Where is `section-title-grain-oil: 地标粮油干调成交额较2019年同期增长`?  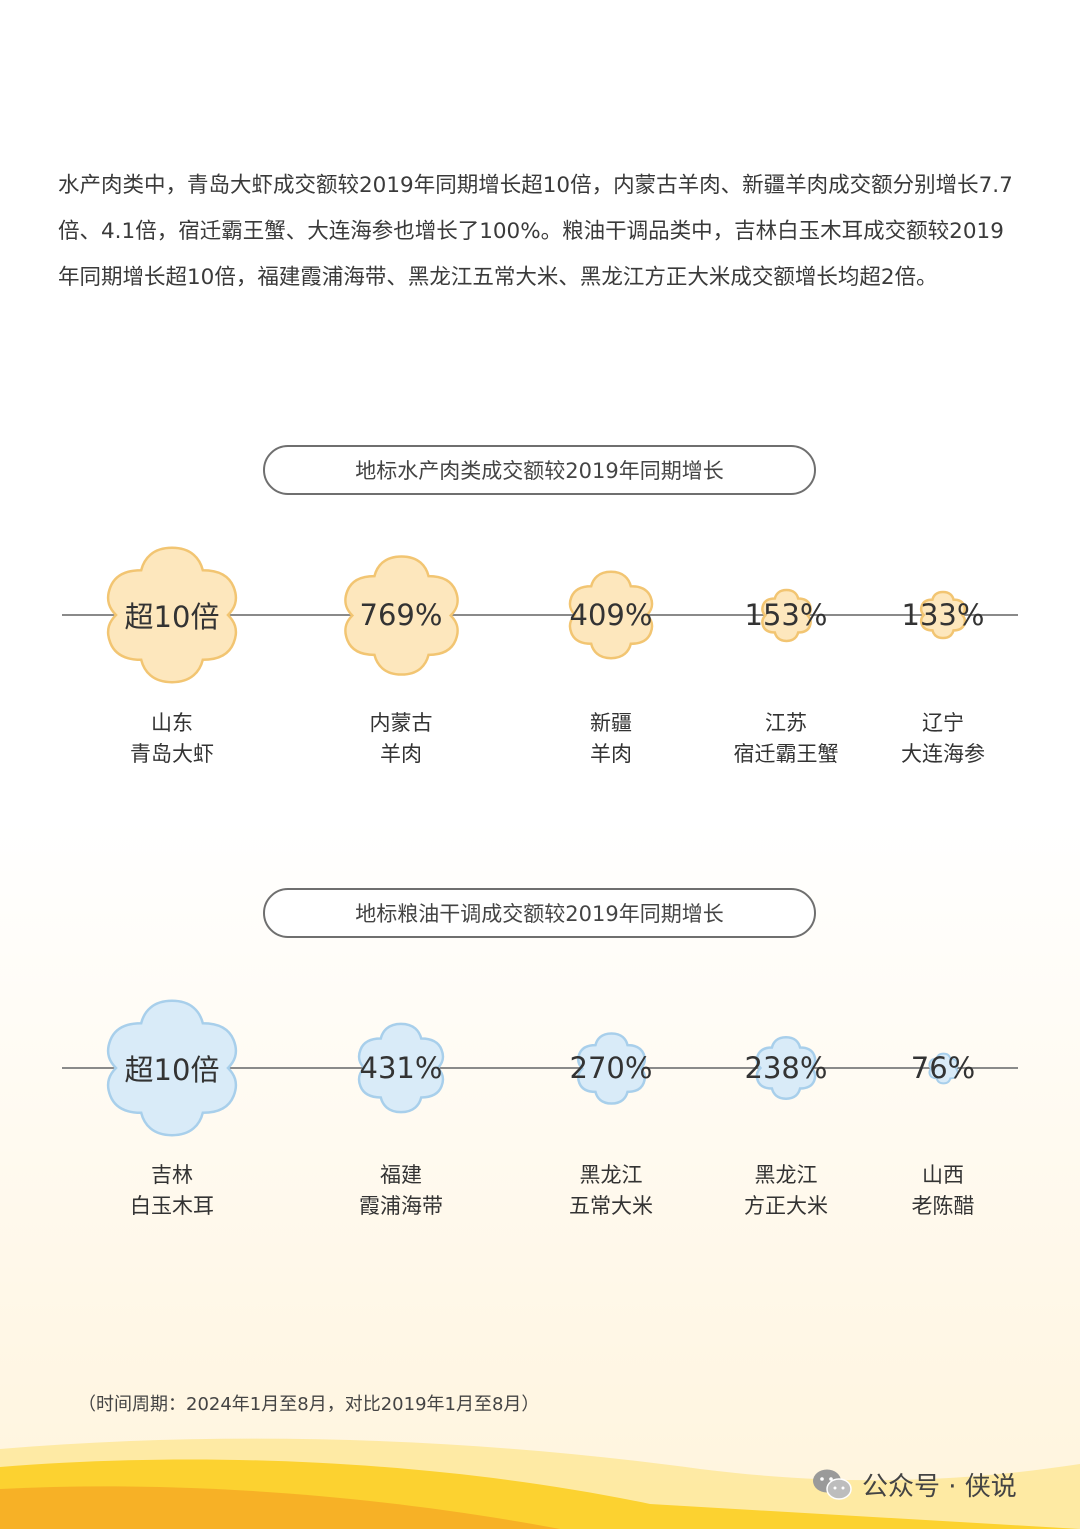
section-title-grain-oil: 地标粮油干调成交额较2019年同期增长 is located at coordinates (539, 913).